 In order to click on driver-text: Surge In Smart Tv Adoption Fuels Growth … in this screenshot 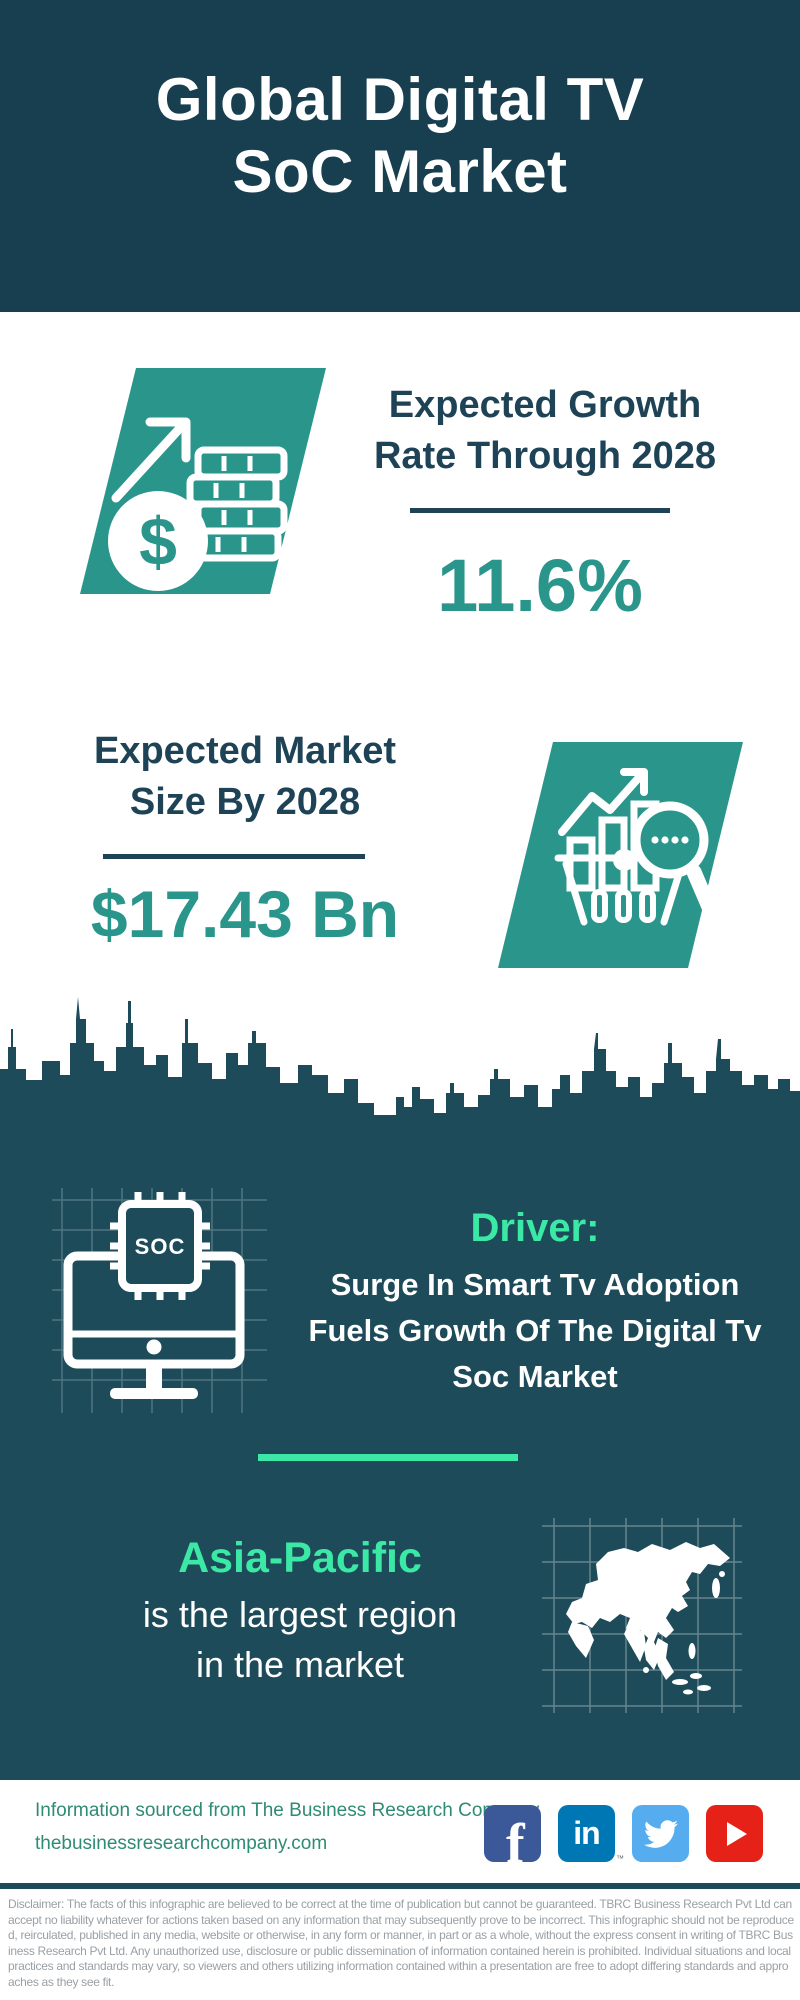, I will do `click(534, 1331)`.